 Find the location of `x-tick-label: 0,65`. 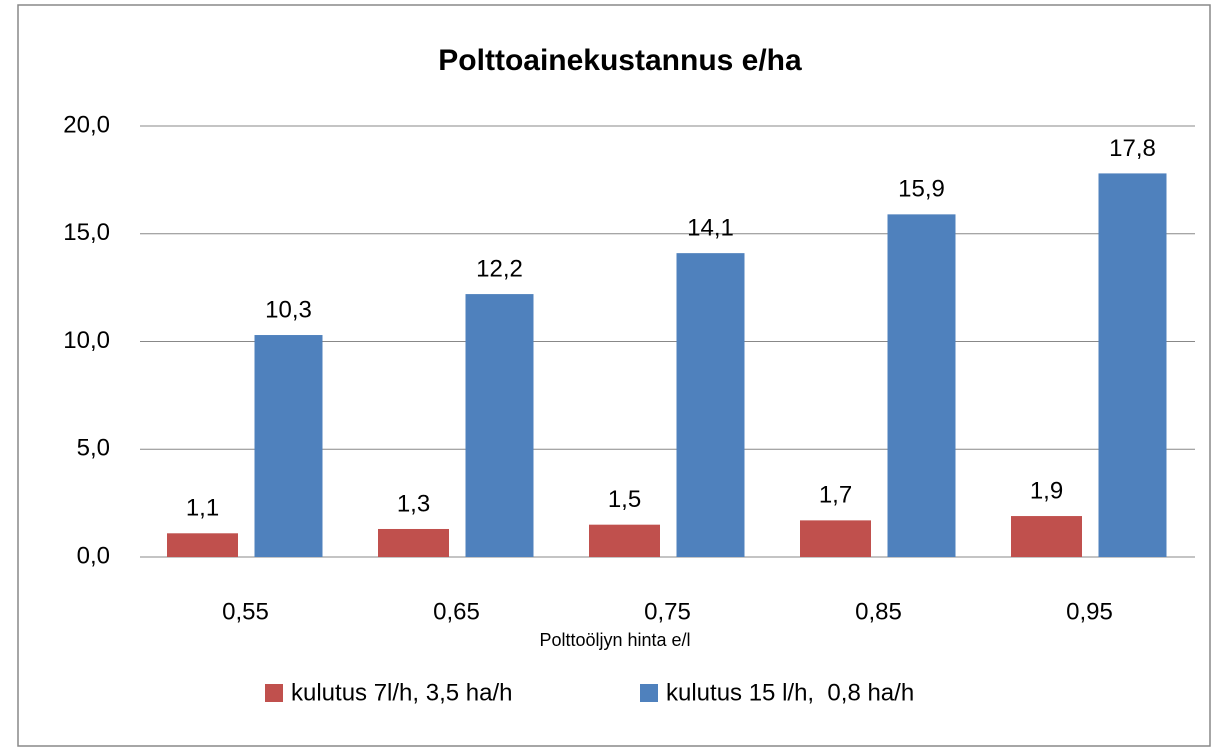

x-tick-label: 0,65 is located at coordinates (456, 611).